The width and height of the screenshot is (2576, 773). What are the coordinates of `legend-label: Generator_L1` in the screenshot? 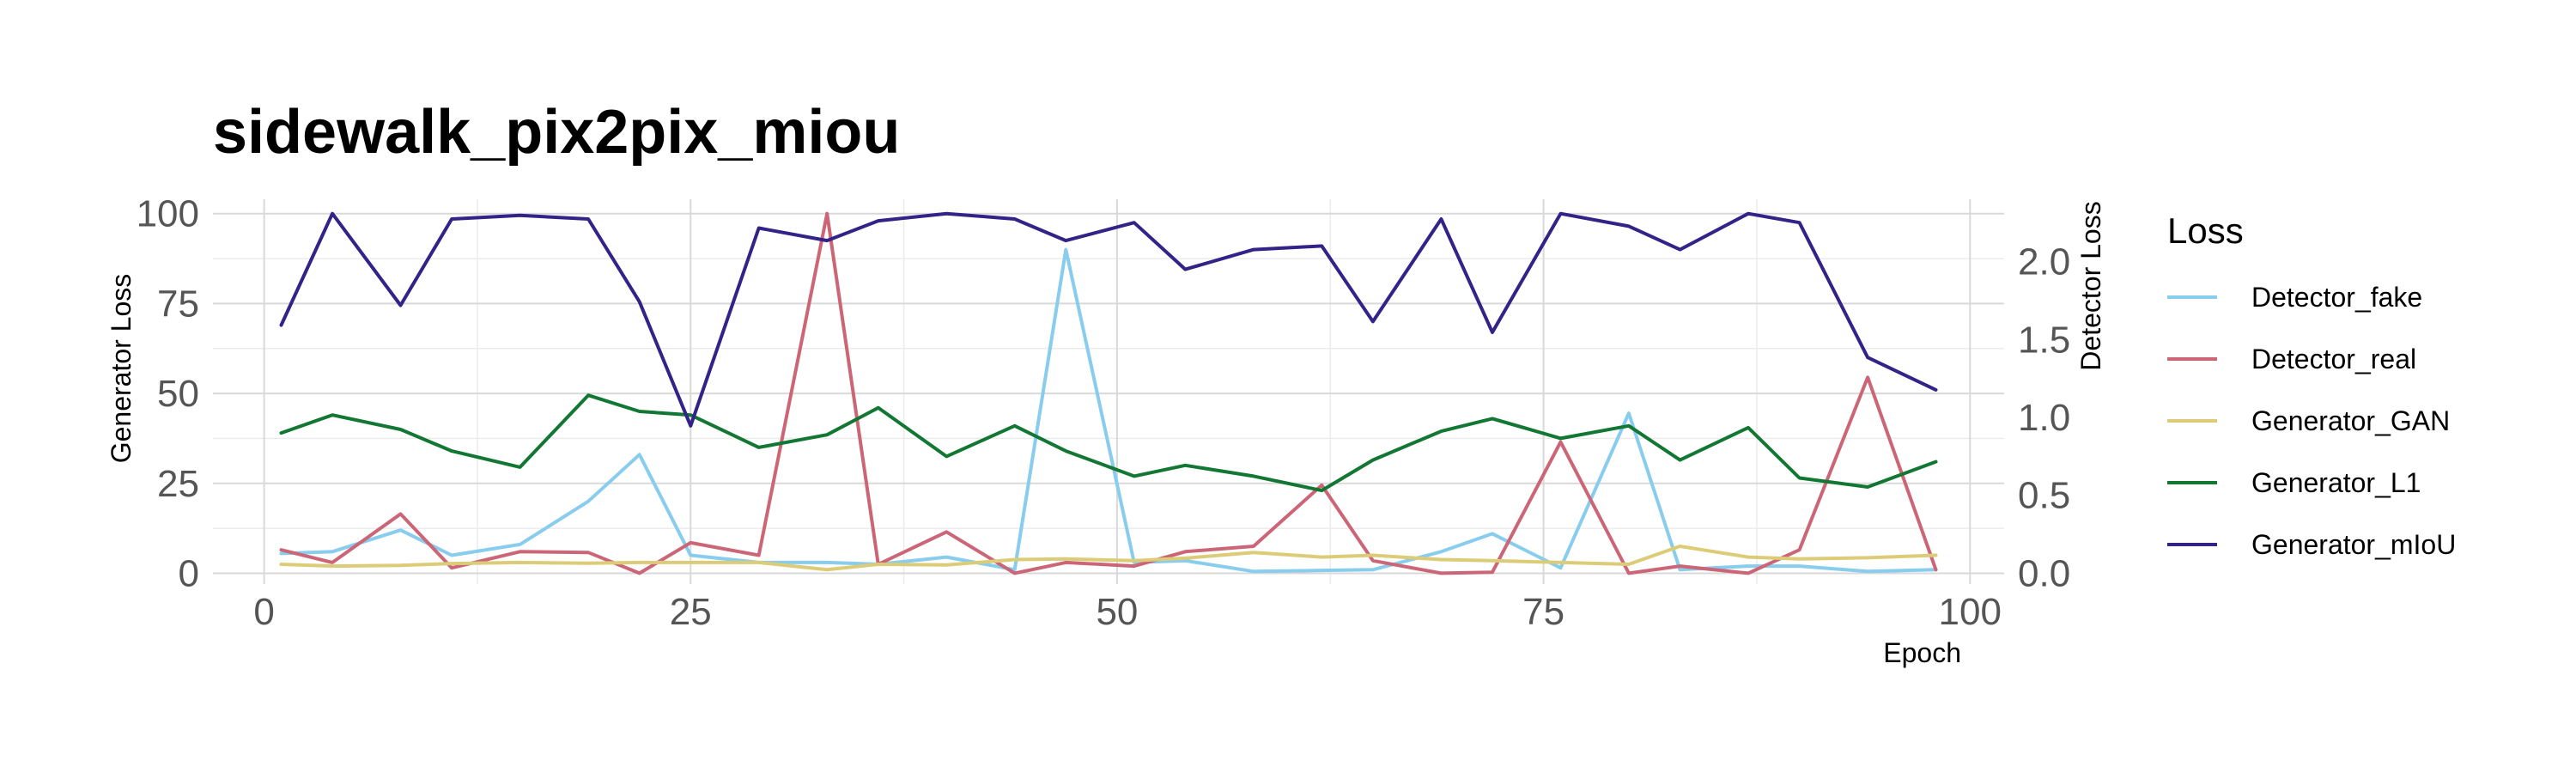 It's located at (2336, 483).